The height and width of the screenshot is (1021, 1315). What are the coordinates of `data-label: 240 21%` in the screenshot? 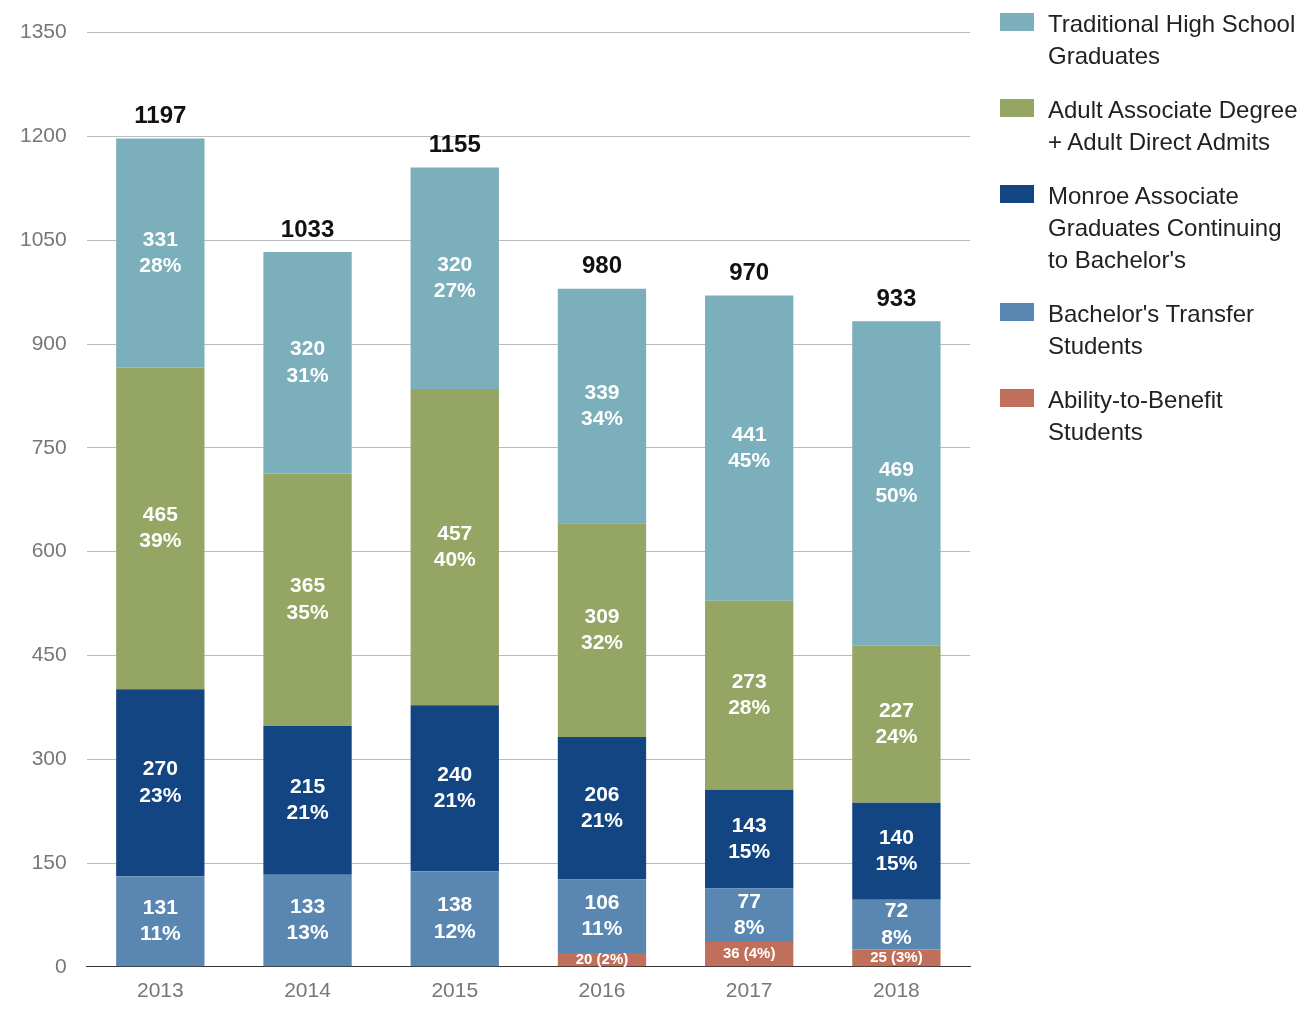 It's located at (455, 786).